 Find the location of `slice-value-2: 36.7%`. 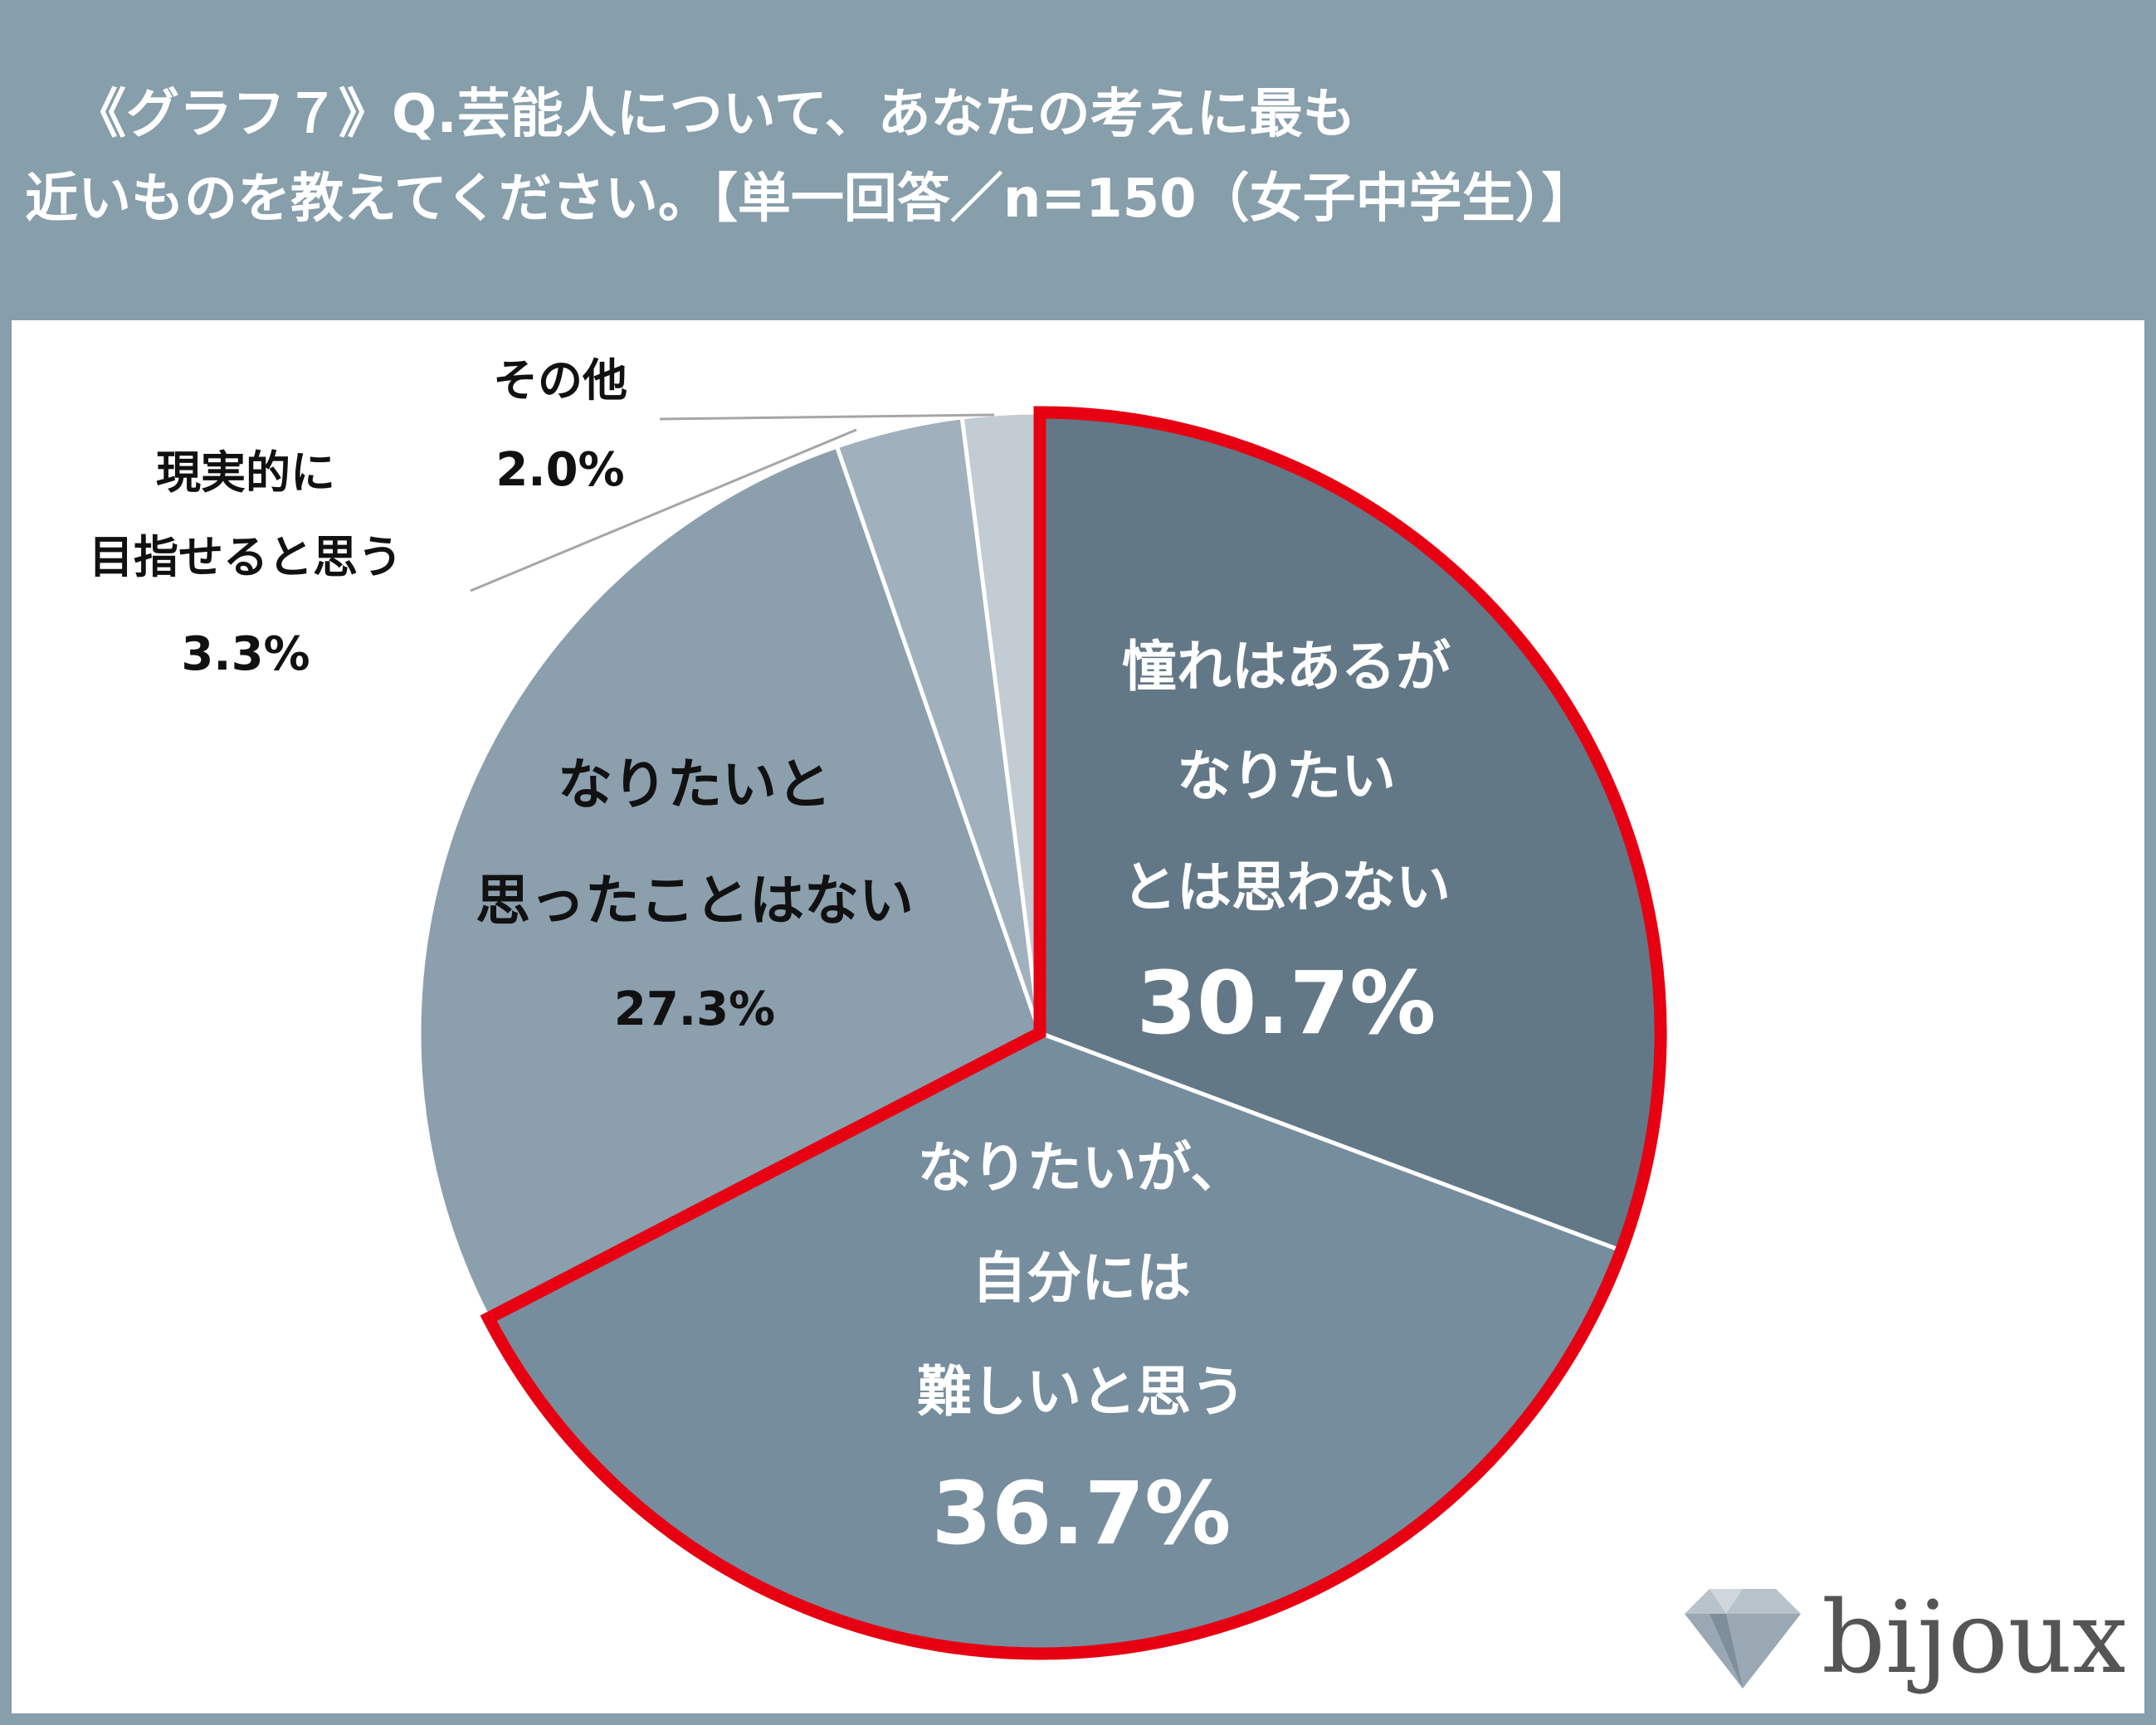

slice-value-2: 36.7% is located at coordinates (1082, 1513).